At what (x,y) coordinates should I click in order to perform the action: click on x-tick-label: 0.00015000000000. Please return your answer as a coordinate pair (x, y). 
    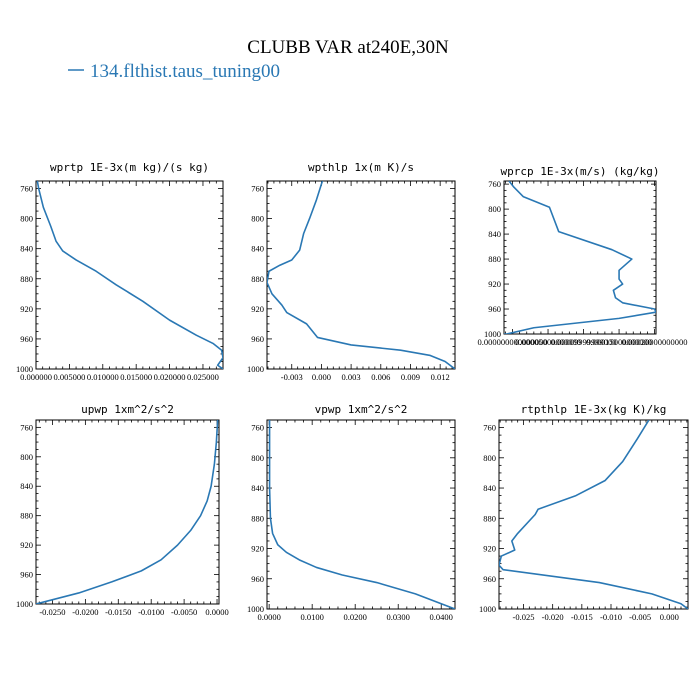
    Looking at the image, I should click on (619, 342).